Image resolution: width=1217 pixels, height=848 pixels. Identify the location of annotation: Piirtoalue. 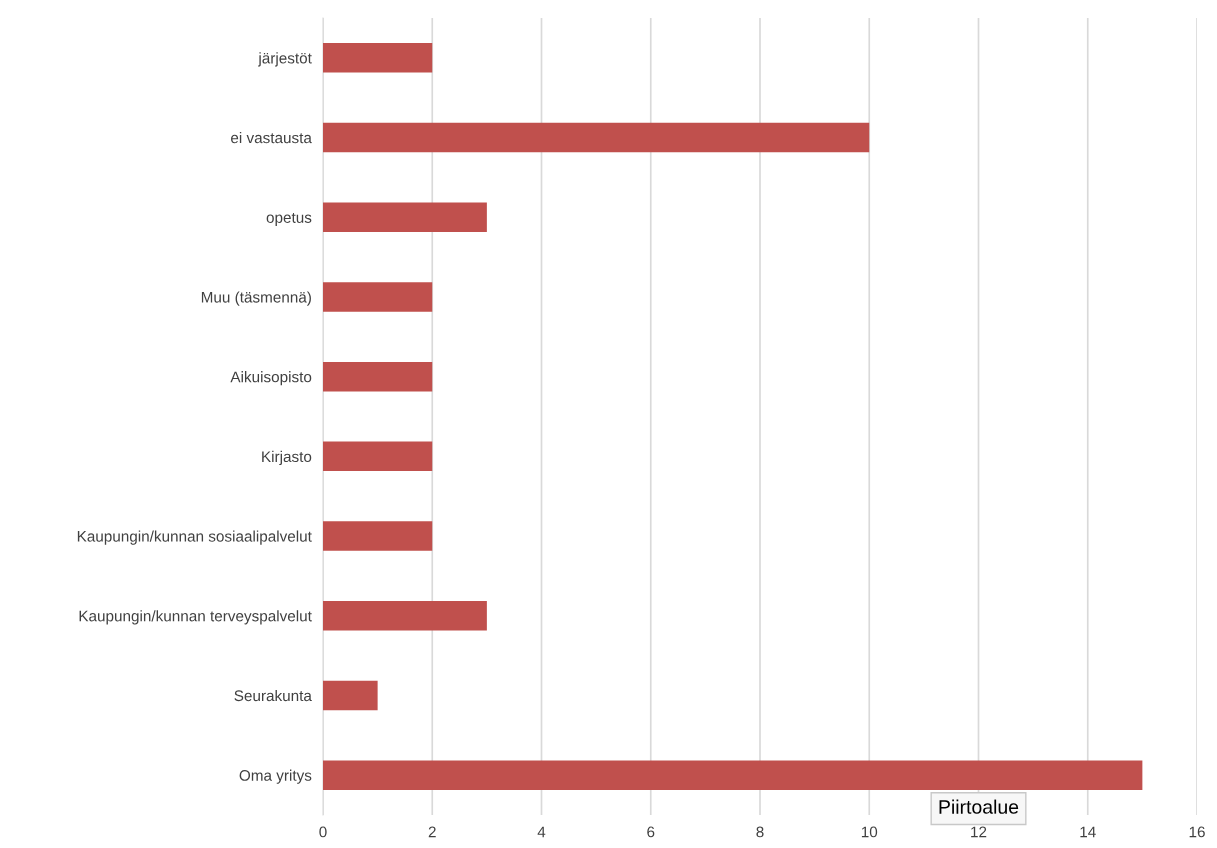
(979, 806).